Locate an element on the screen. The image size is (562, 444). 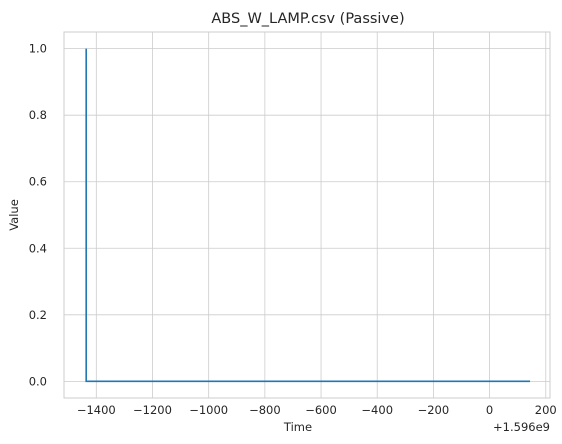
y-tick-label: 0.6 is located at coordinates (38, 182).